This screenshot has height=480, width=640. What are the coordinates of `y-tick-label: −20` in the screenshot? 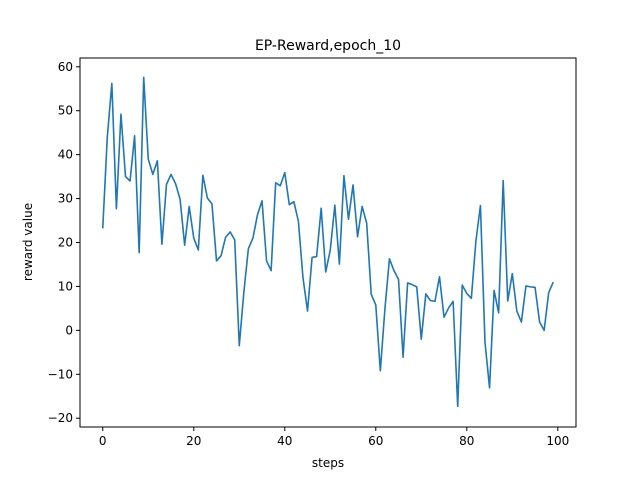 It's located at (60, 418).